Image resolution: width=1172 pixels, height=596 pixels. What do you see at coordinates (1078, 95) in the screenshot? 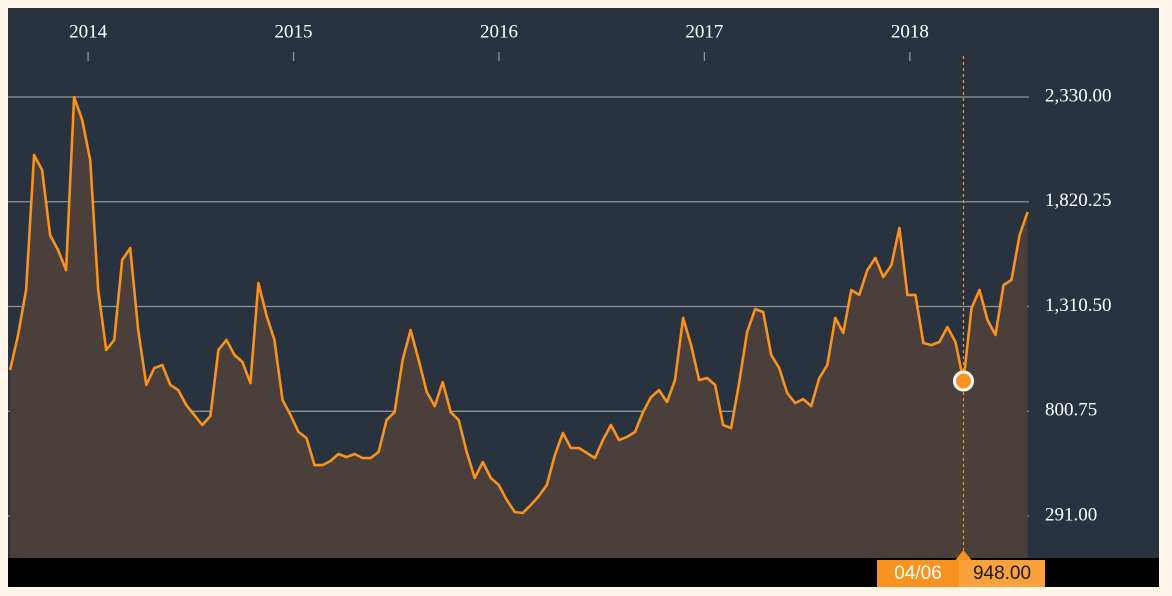
I see `y-tick-label: 2,330.00` at bounding box center [1078, 95].